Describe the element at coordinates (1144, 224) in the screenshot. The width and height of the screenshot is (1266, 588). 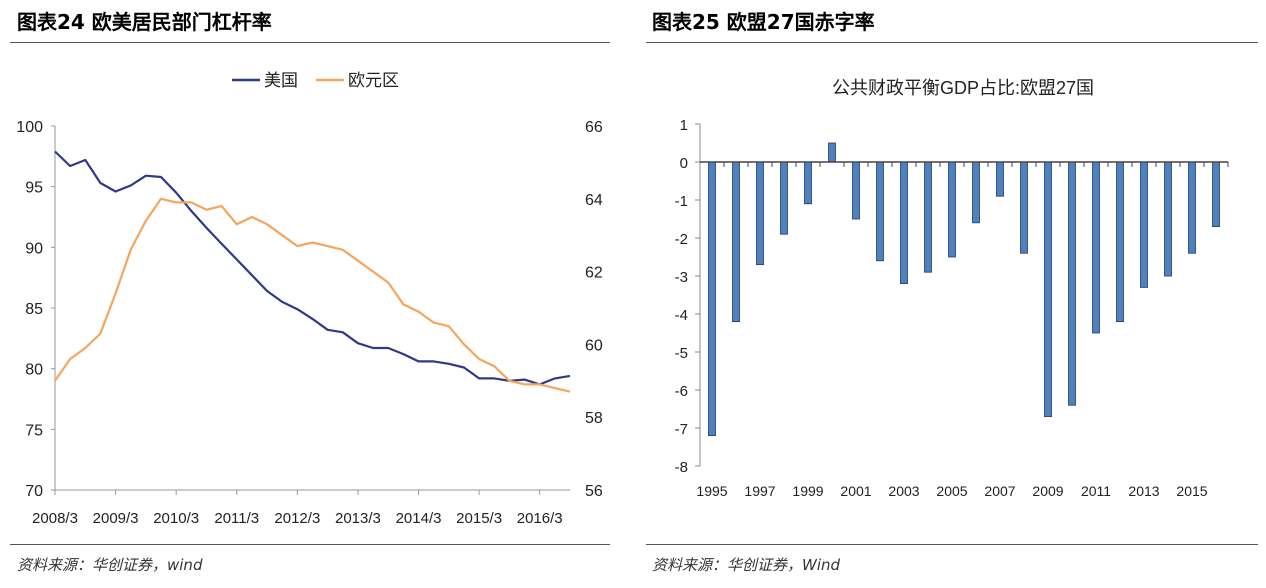
I see `bar-2013` at that location.